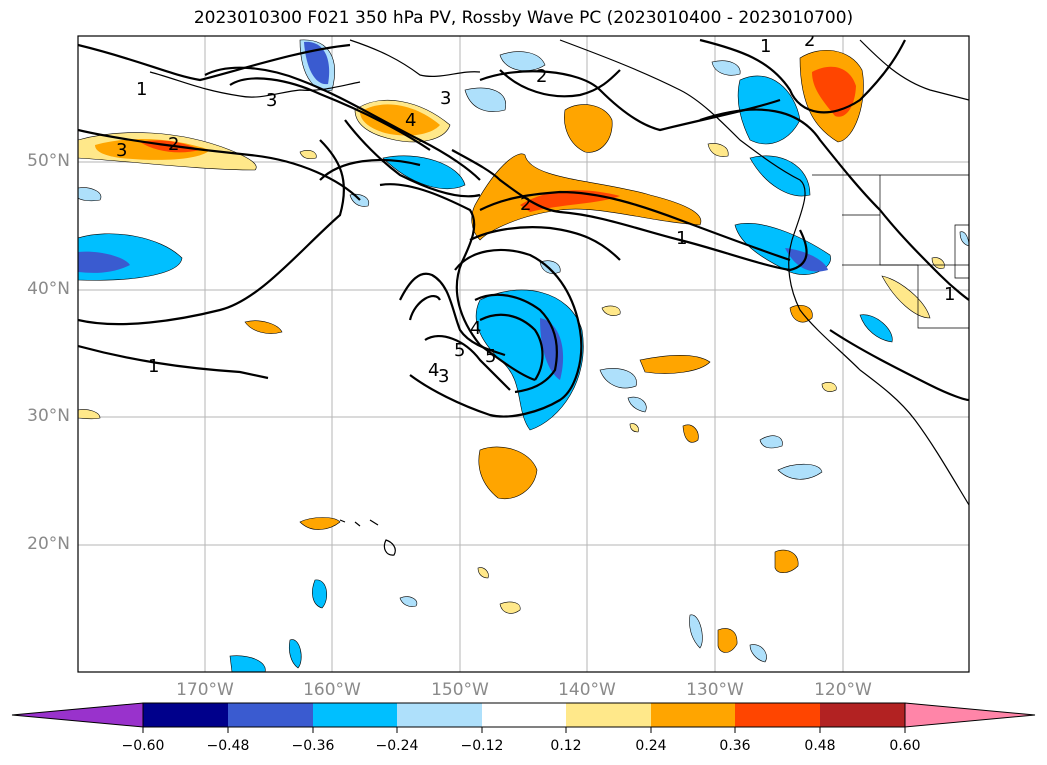 This screenshot has width=1047, height=765. Describe the element at coordinates (482, 746) in the screenshot. I see `colorbar-tick-label: −0.12` at that location.